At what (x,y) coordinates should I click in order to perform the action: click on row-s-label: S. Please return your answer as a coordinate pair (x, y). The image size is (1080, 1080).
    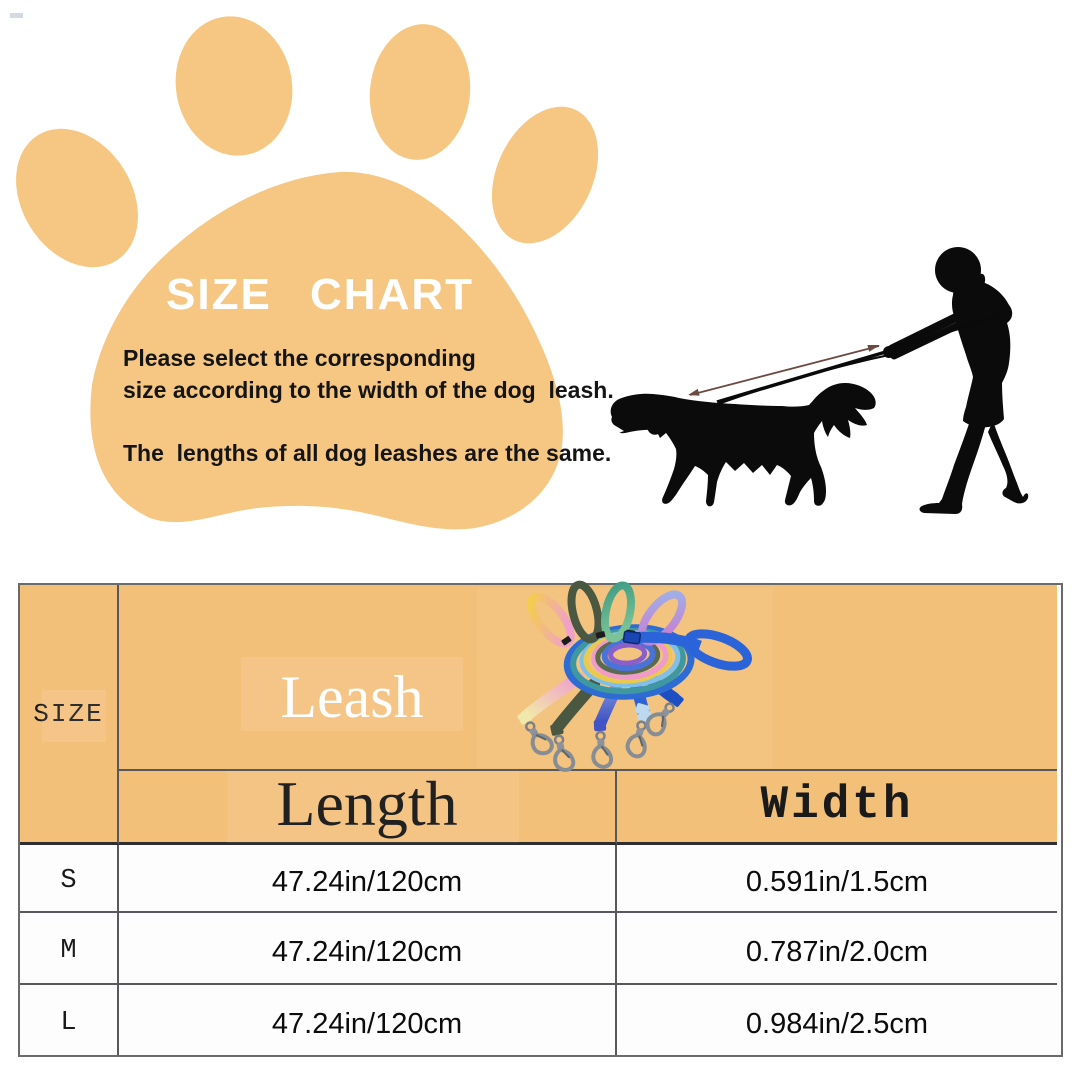
    Looking at the image, I should click on (69, 879).